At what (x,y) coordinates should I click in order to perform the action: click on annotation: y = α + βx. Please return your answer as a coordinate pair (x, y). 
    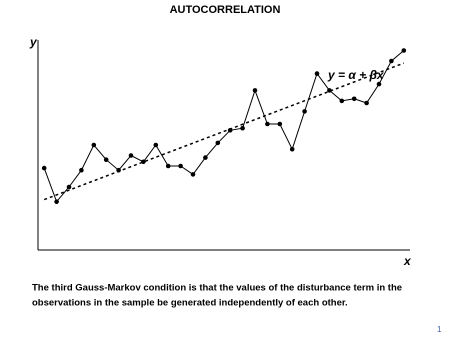
    Looking at the image, I should click on (356, 75).